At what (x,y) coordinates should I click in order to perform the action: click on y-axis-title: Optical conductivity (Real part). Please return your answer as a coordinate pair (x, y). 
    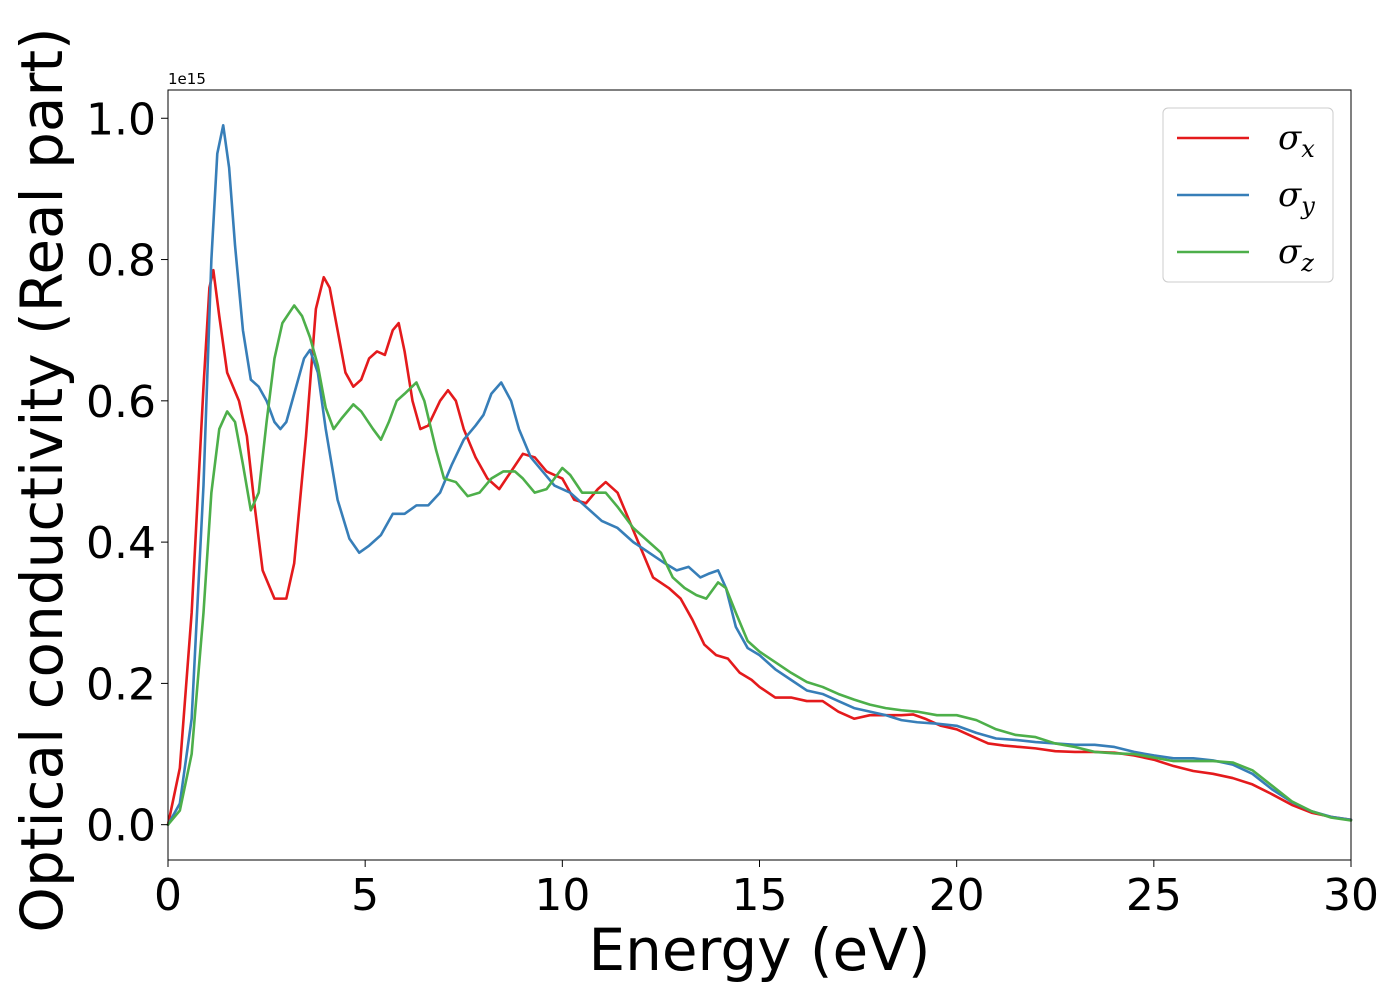
    Looking at the image, I should click on (42, 479).